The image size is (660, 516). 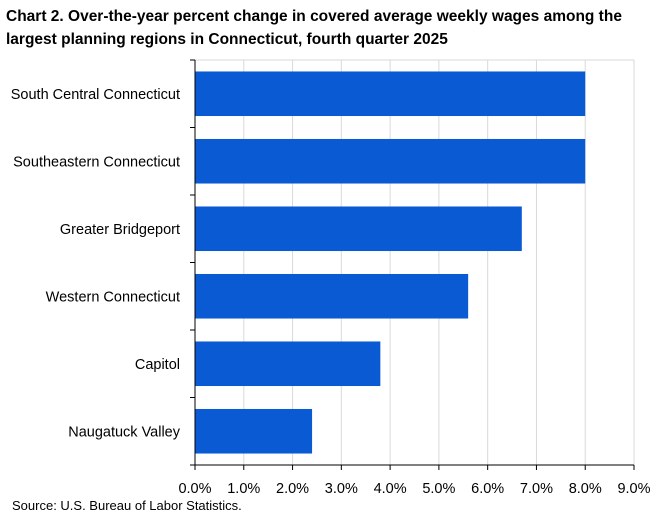 I want to click on category-label: Greater Bridgeport, so click(x=120, y=230).